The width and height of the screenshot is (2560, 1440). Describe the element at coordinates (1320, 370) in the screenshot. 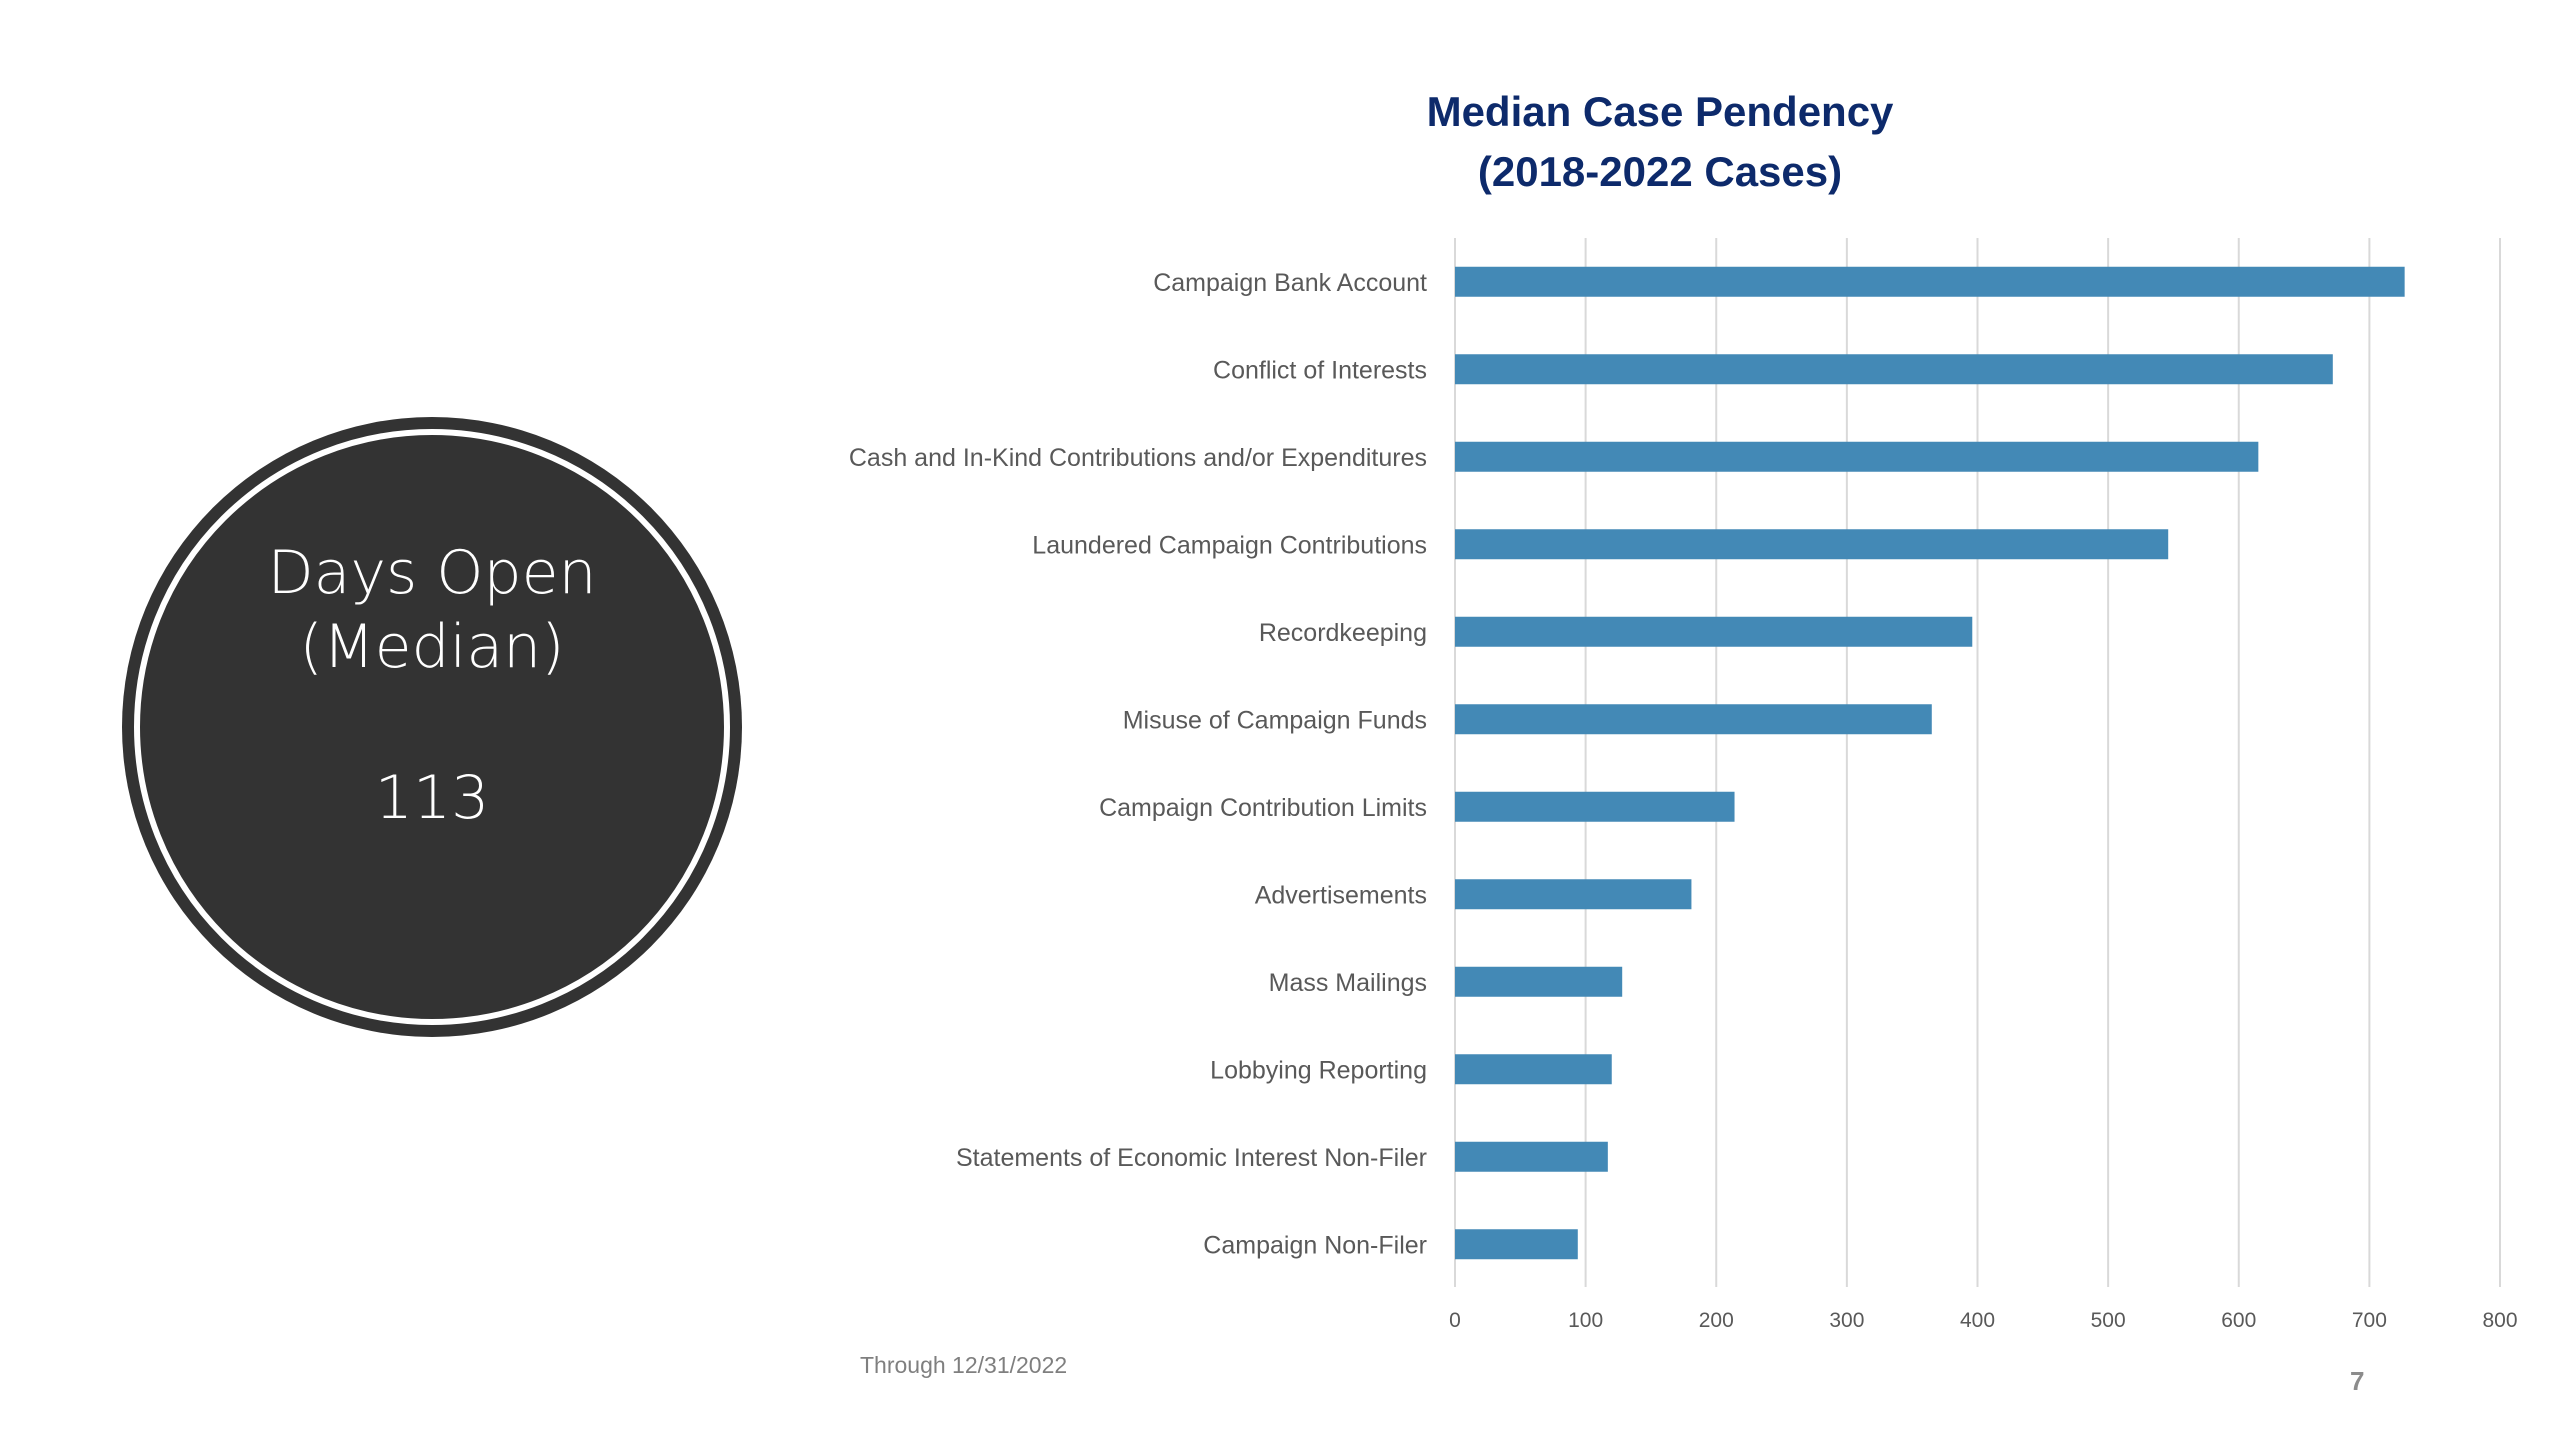

I see `category-label: Conflict of Interests` at that location.